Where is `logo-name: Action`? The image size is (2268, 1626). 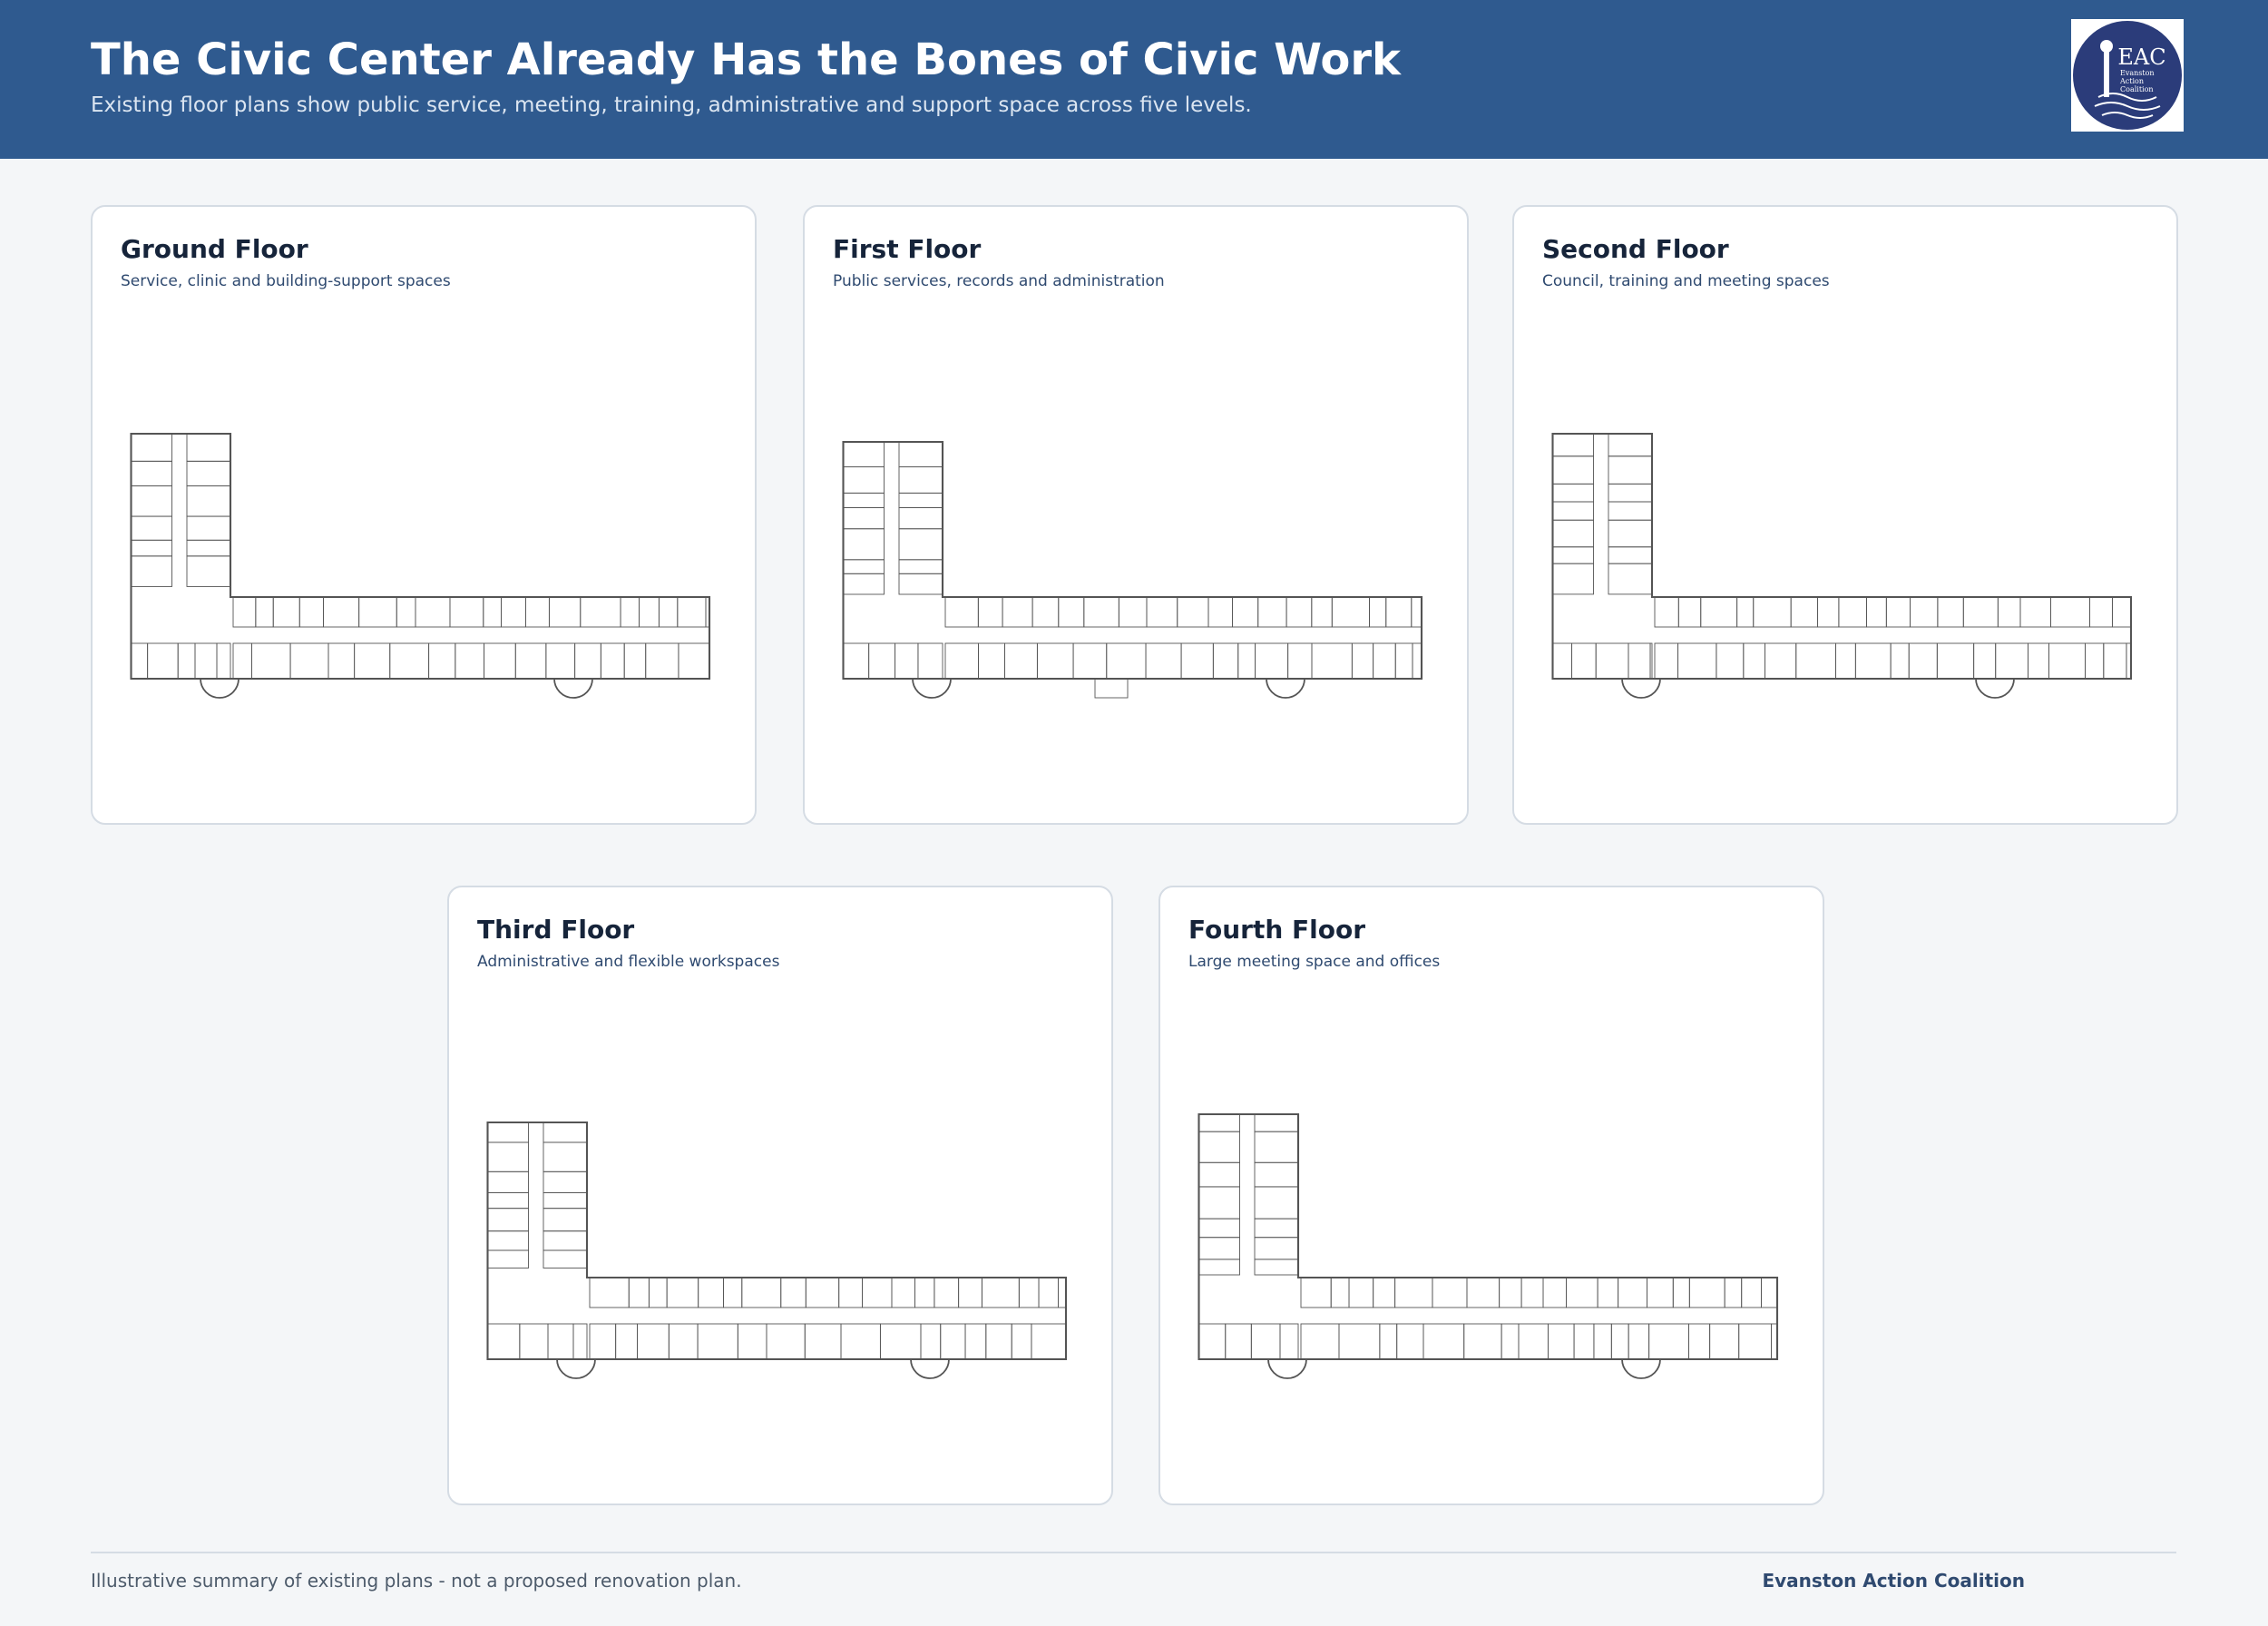
logo-name: Action is located at coordinates (2132, 81).